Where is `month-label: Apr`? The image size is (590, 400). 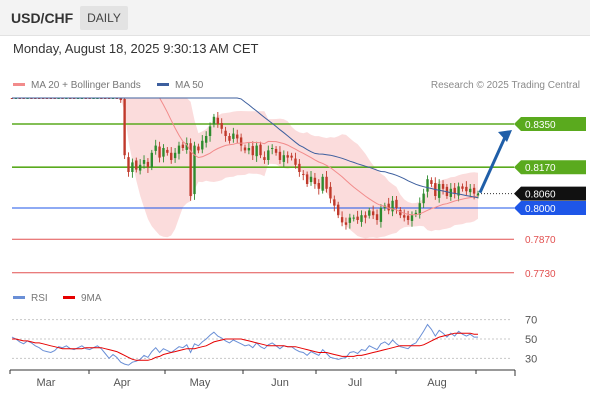 month-label: Apr is located at coordinates (121, 383).